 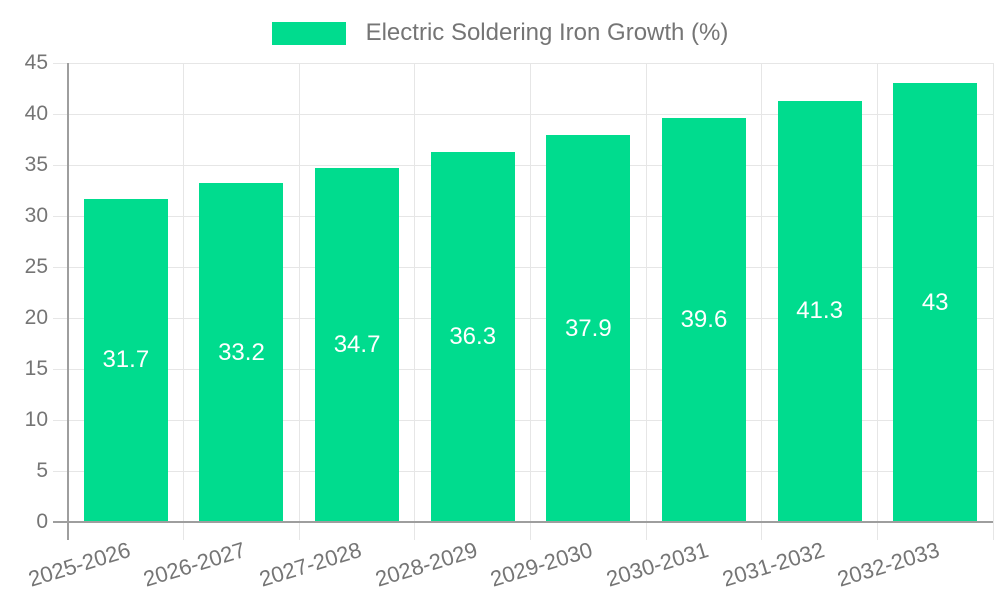 I want to click on bar: 39.6, so click(x=703, y=320).